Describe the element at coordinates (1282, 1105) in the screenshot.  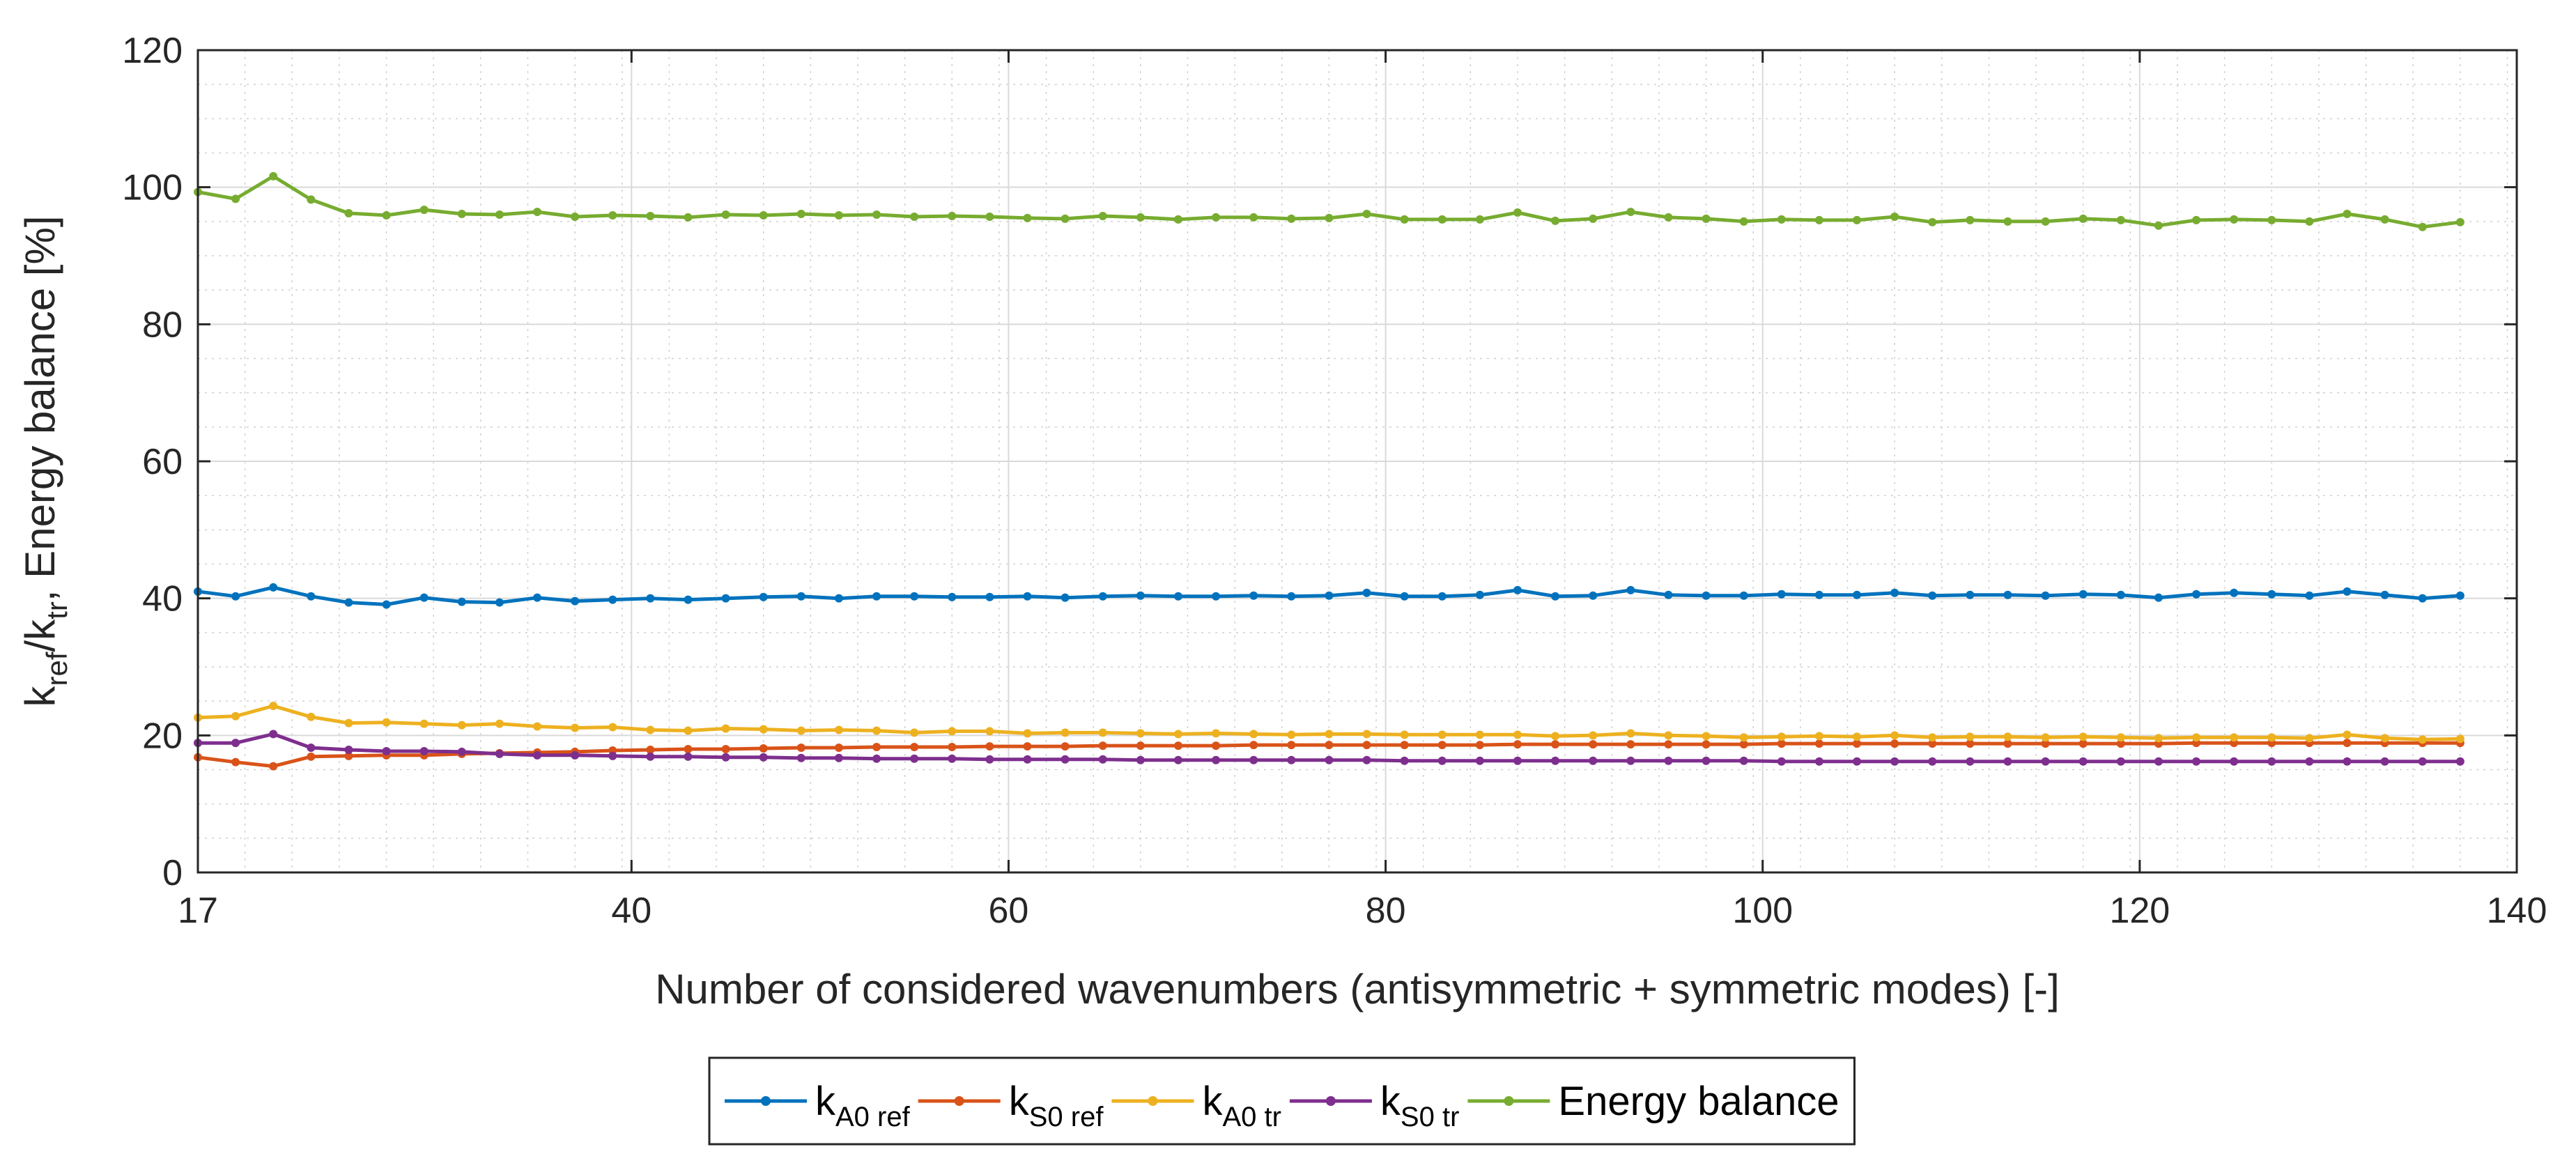
I see `legend-items: kA0 ref kS0 ref kA0 tr kS0 tr Energy balance` at that location.